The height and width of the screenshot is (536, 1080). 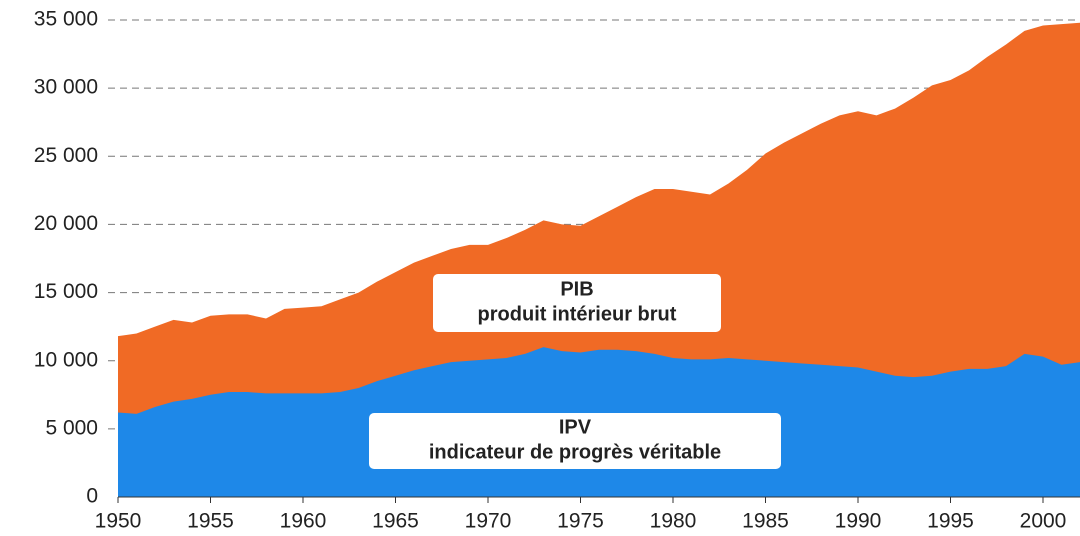 I want to click on series-description: indicateur de progrès véritable, so click(x=575, y=452).